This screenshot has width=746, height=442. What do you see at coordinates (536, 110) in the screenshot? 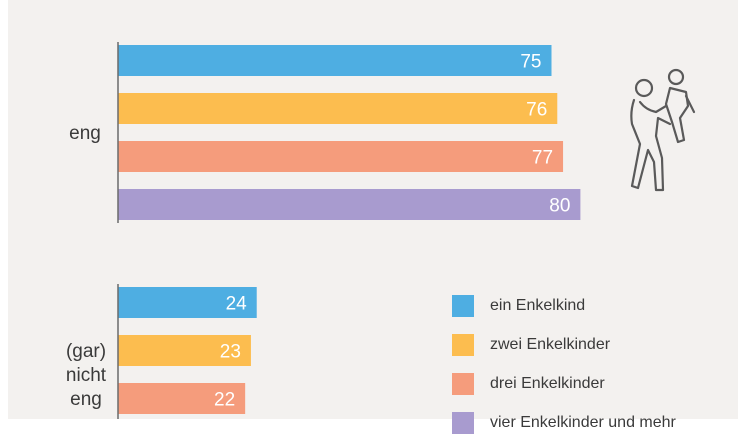
I see `data-label: 76` at bounding box center [536, 110].